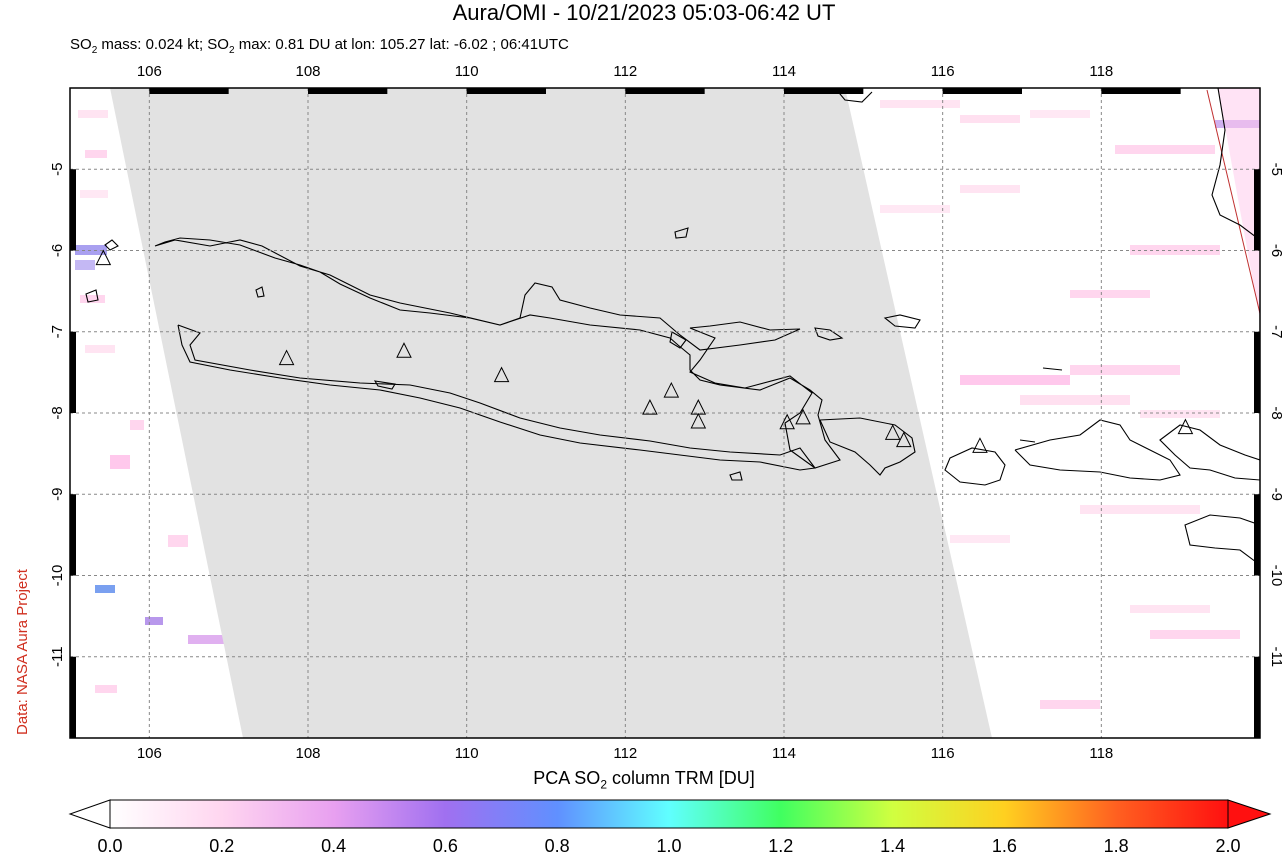  What do you see at coordinates (467, 71) in the screenshot?
I see `lon-tick-label-top: 110` at bounding box center [467, 71].